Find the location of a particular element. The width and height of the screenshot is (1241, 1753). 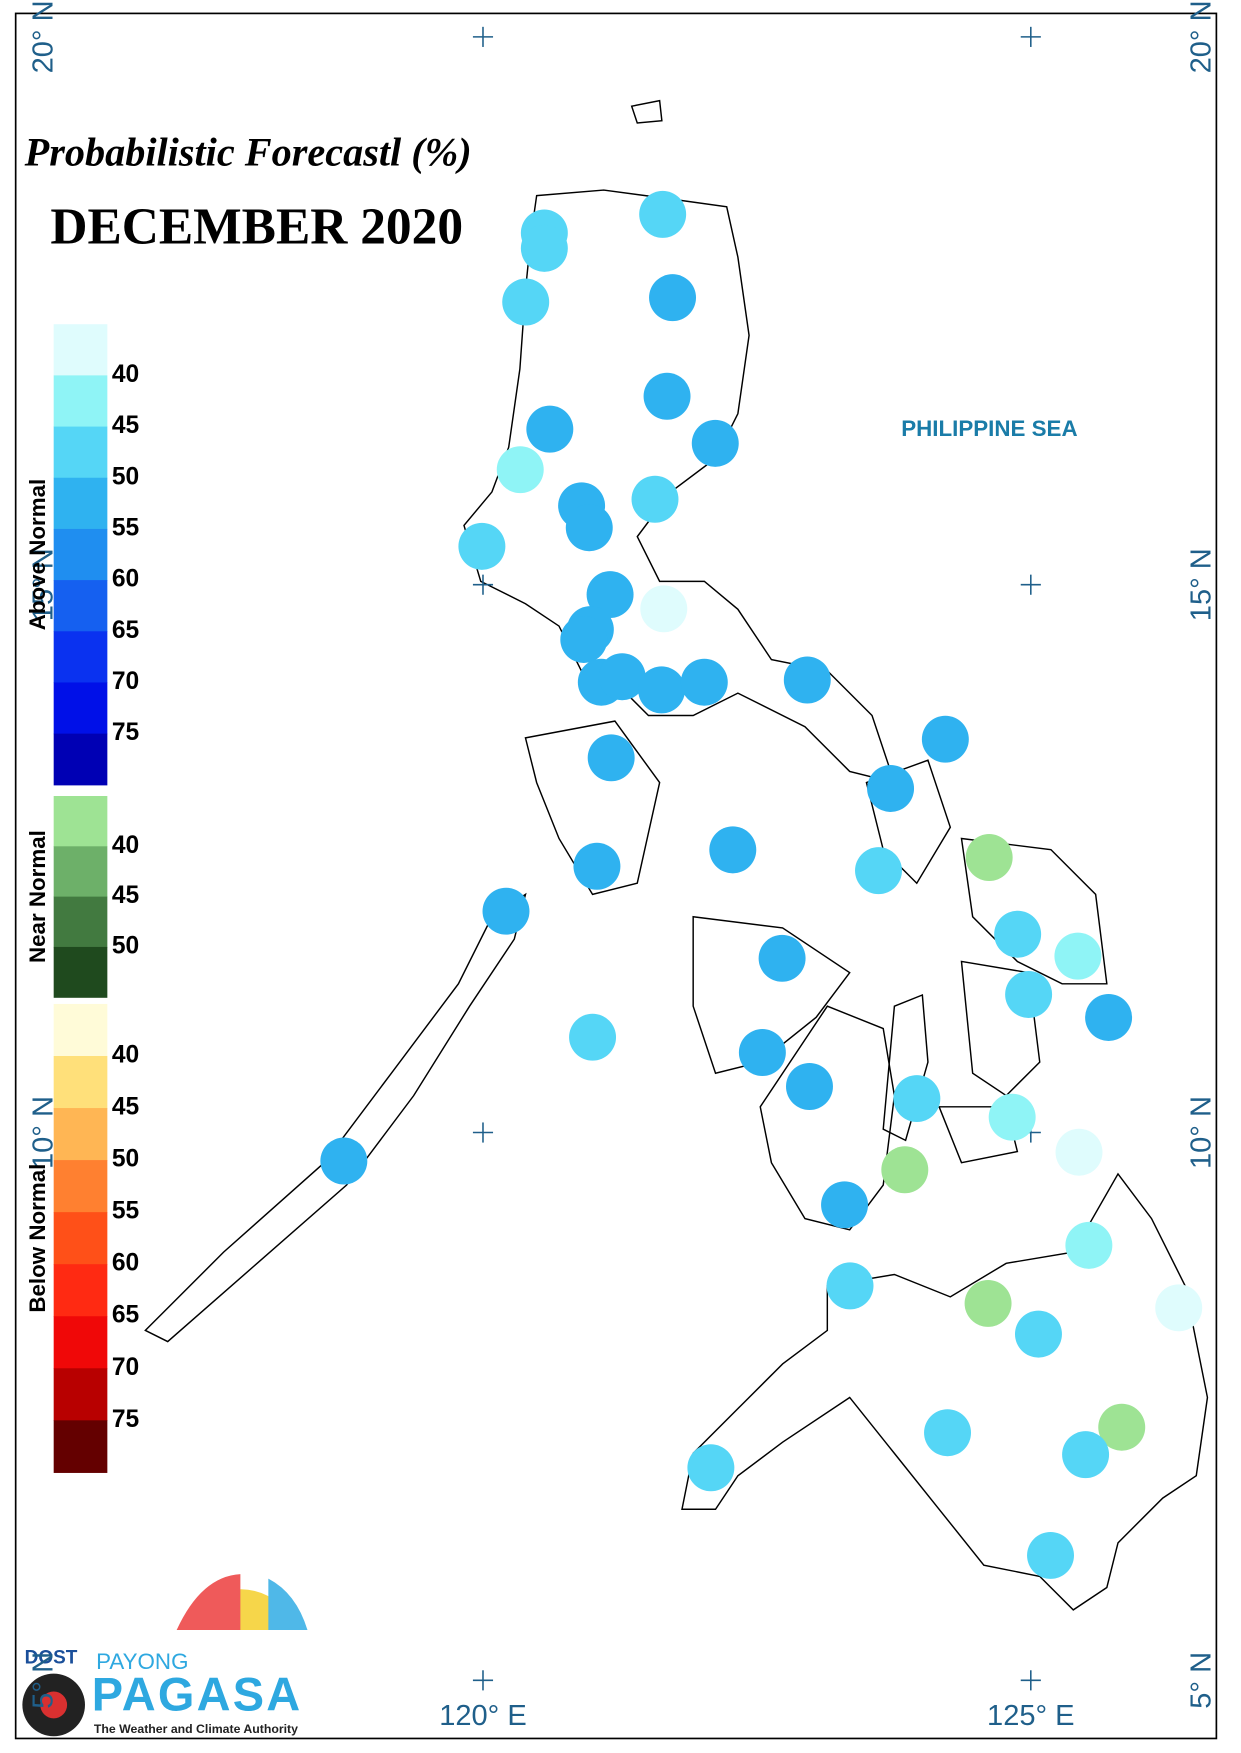

umbrella-right is located at coordinates (288, 1604).